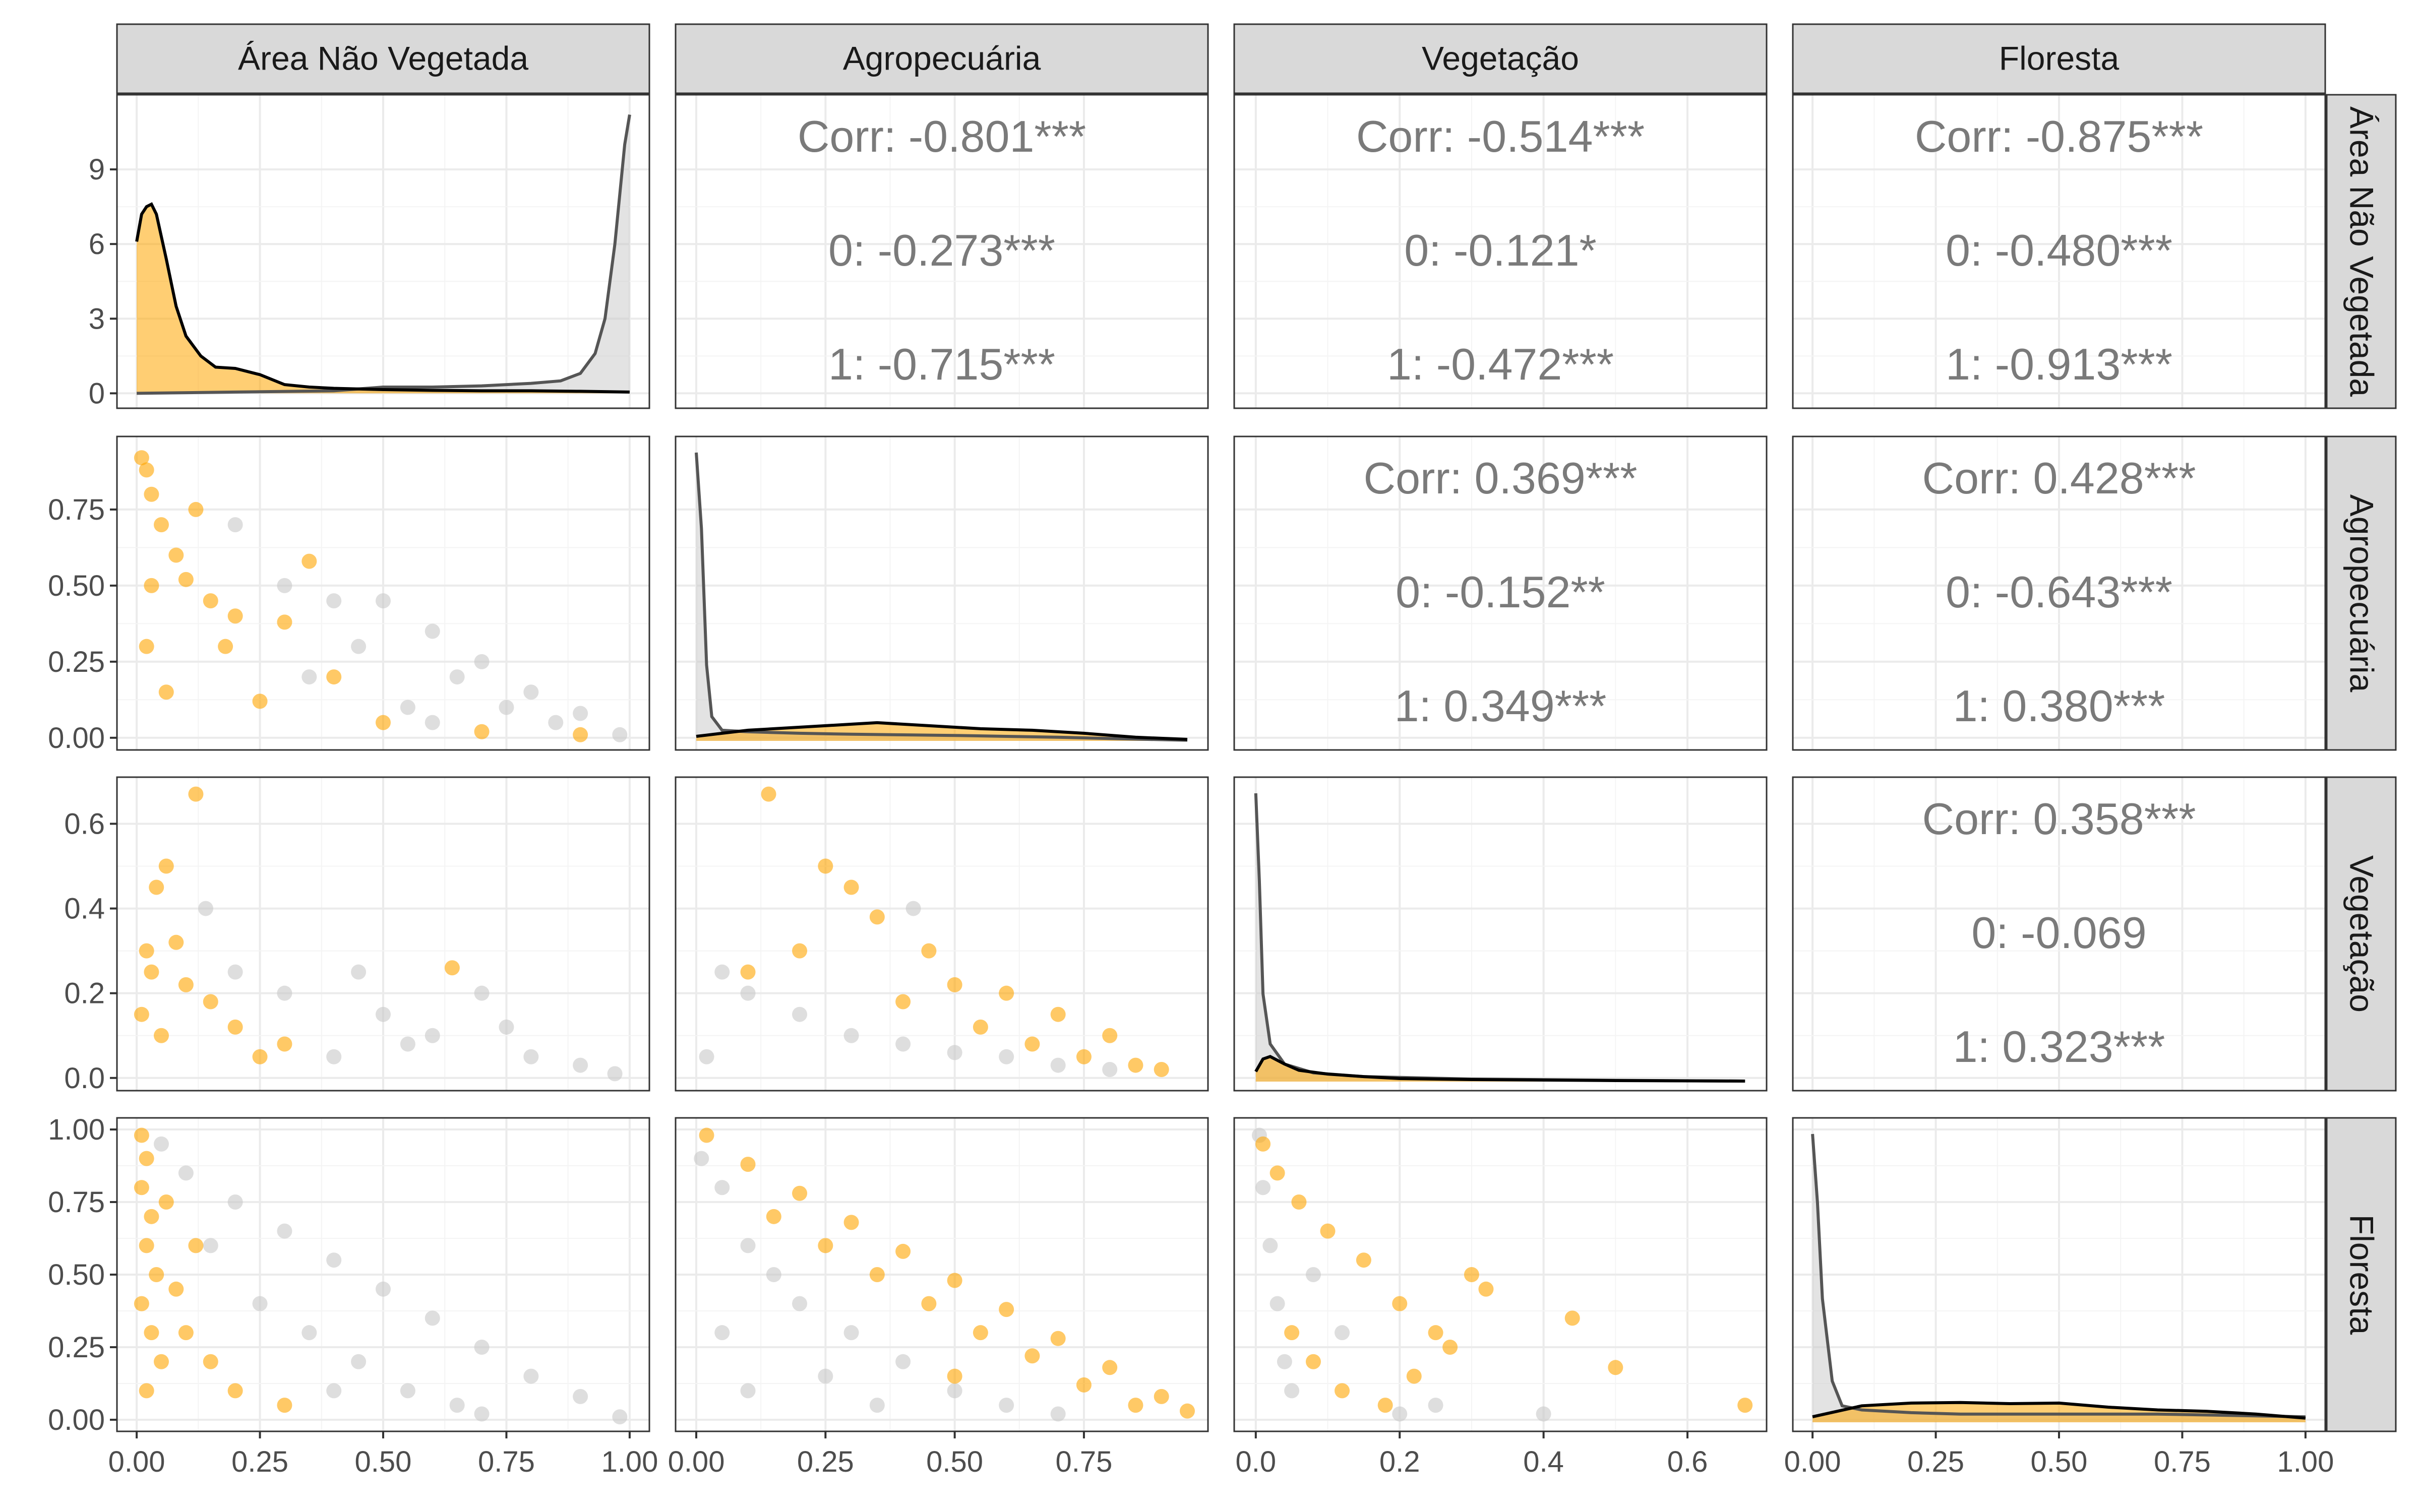 The width and height of the screenshot is (2420, 1512). What do you see at coordinates (506, 1461) in the screenshot?
I see `x-tick-label: 0.75` at bounding box center [506, 1461].